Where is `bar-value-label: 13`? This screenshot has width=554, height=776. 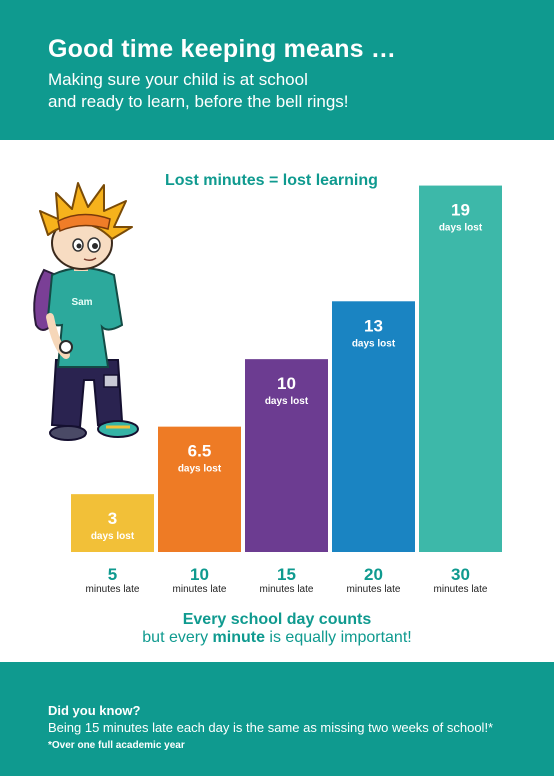 bar-value-label: 13 is located at coordinates (373, 325).